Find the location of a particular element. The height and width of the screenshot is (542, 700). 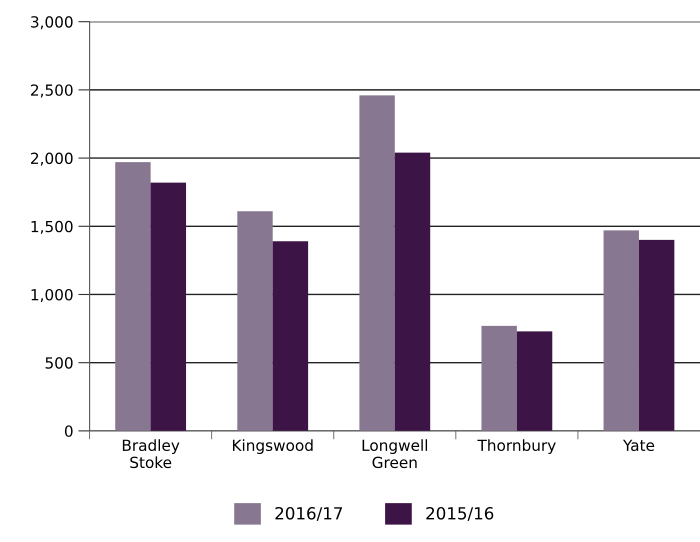

legend-label: 2015/16 is located at coordinates (460, 513).